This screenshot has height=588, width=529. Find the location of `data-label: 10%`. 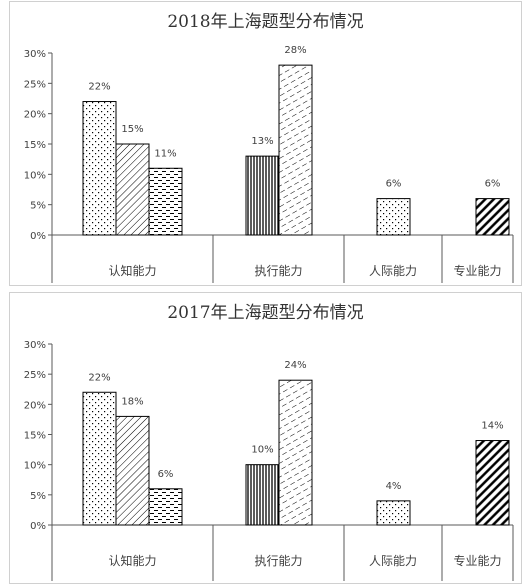

data-label: 10% is located at coordinates (262, 450).